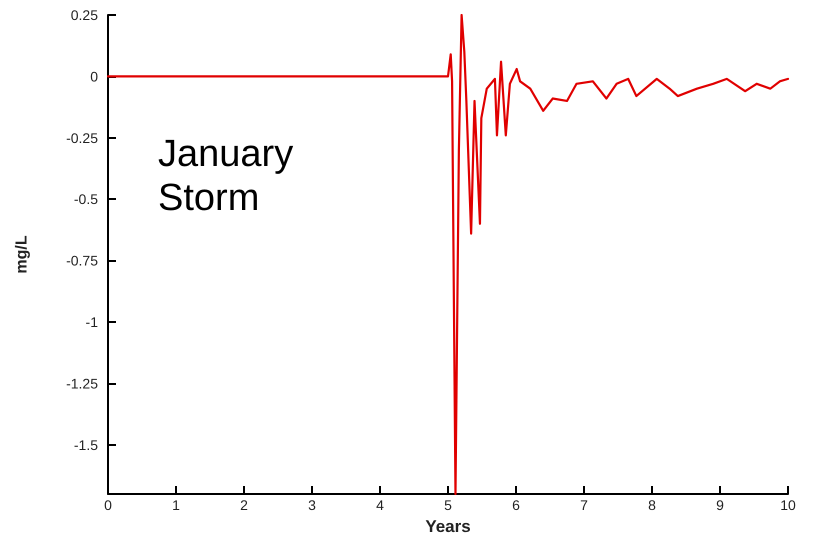  What do you see at coordinates (380, 505) in the screenshot?
I see `x-tick-label: 4` at bounding box center [380, 505].